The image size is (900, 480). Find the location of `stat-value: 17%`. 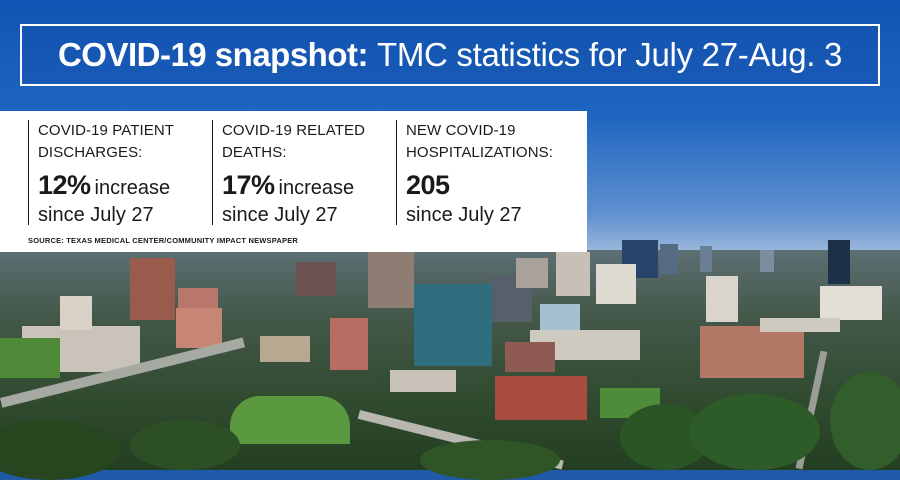

stat-value: 17% is located at coordinates (248, 185).